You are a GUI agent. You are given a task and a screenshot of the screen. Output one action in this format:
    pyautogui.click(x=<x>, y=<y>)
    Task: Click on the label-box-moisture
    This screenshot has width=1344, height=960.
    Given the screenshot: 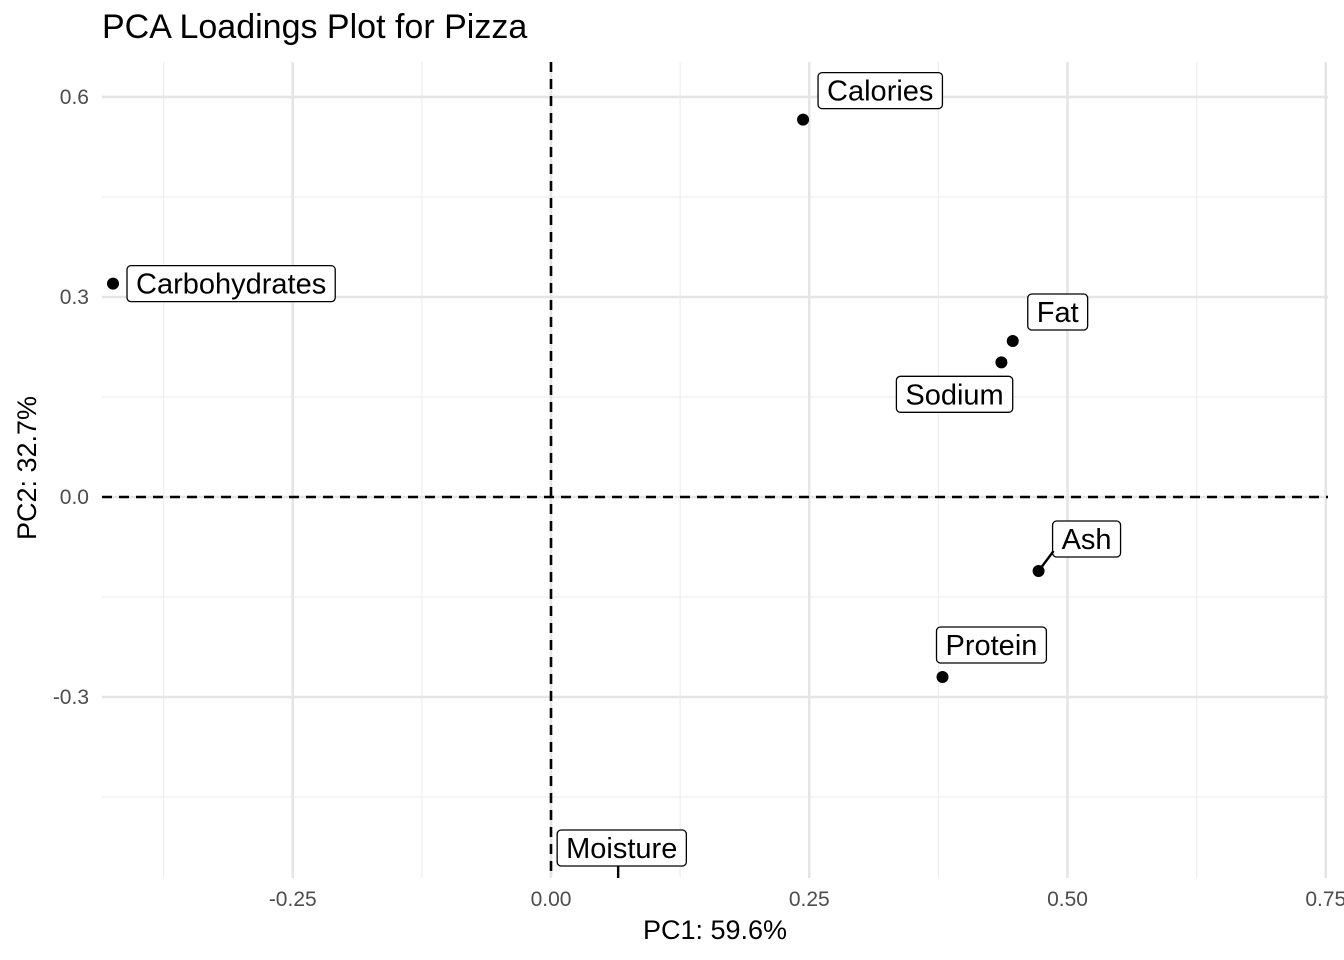 What is the action you would take?
    pyautogui.click(x=621, y=848)
    